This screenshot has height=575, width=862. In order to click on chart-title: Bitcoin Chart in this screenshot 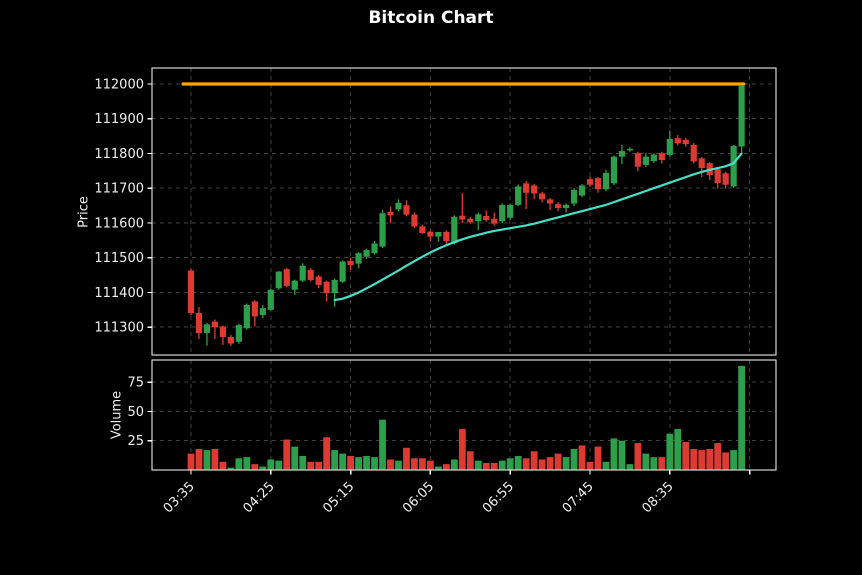, I will do `click(431, 18)`.